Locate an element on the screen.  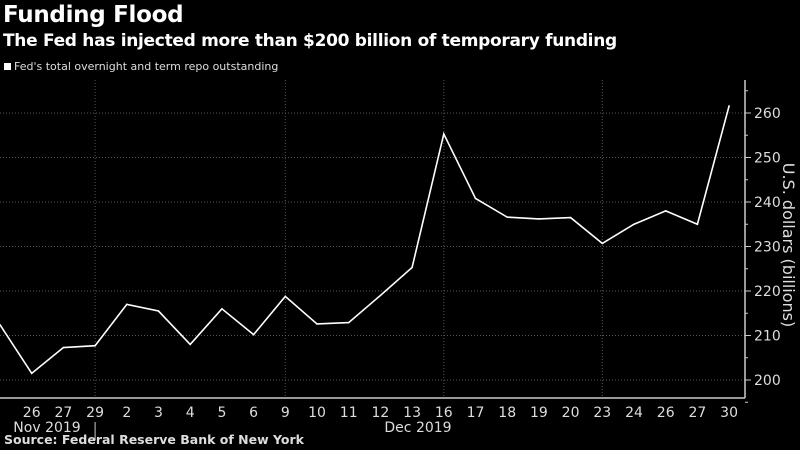
x-tick-label: 9 is located at coordinates (285, 413).